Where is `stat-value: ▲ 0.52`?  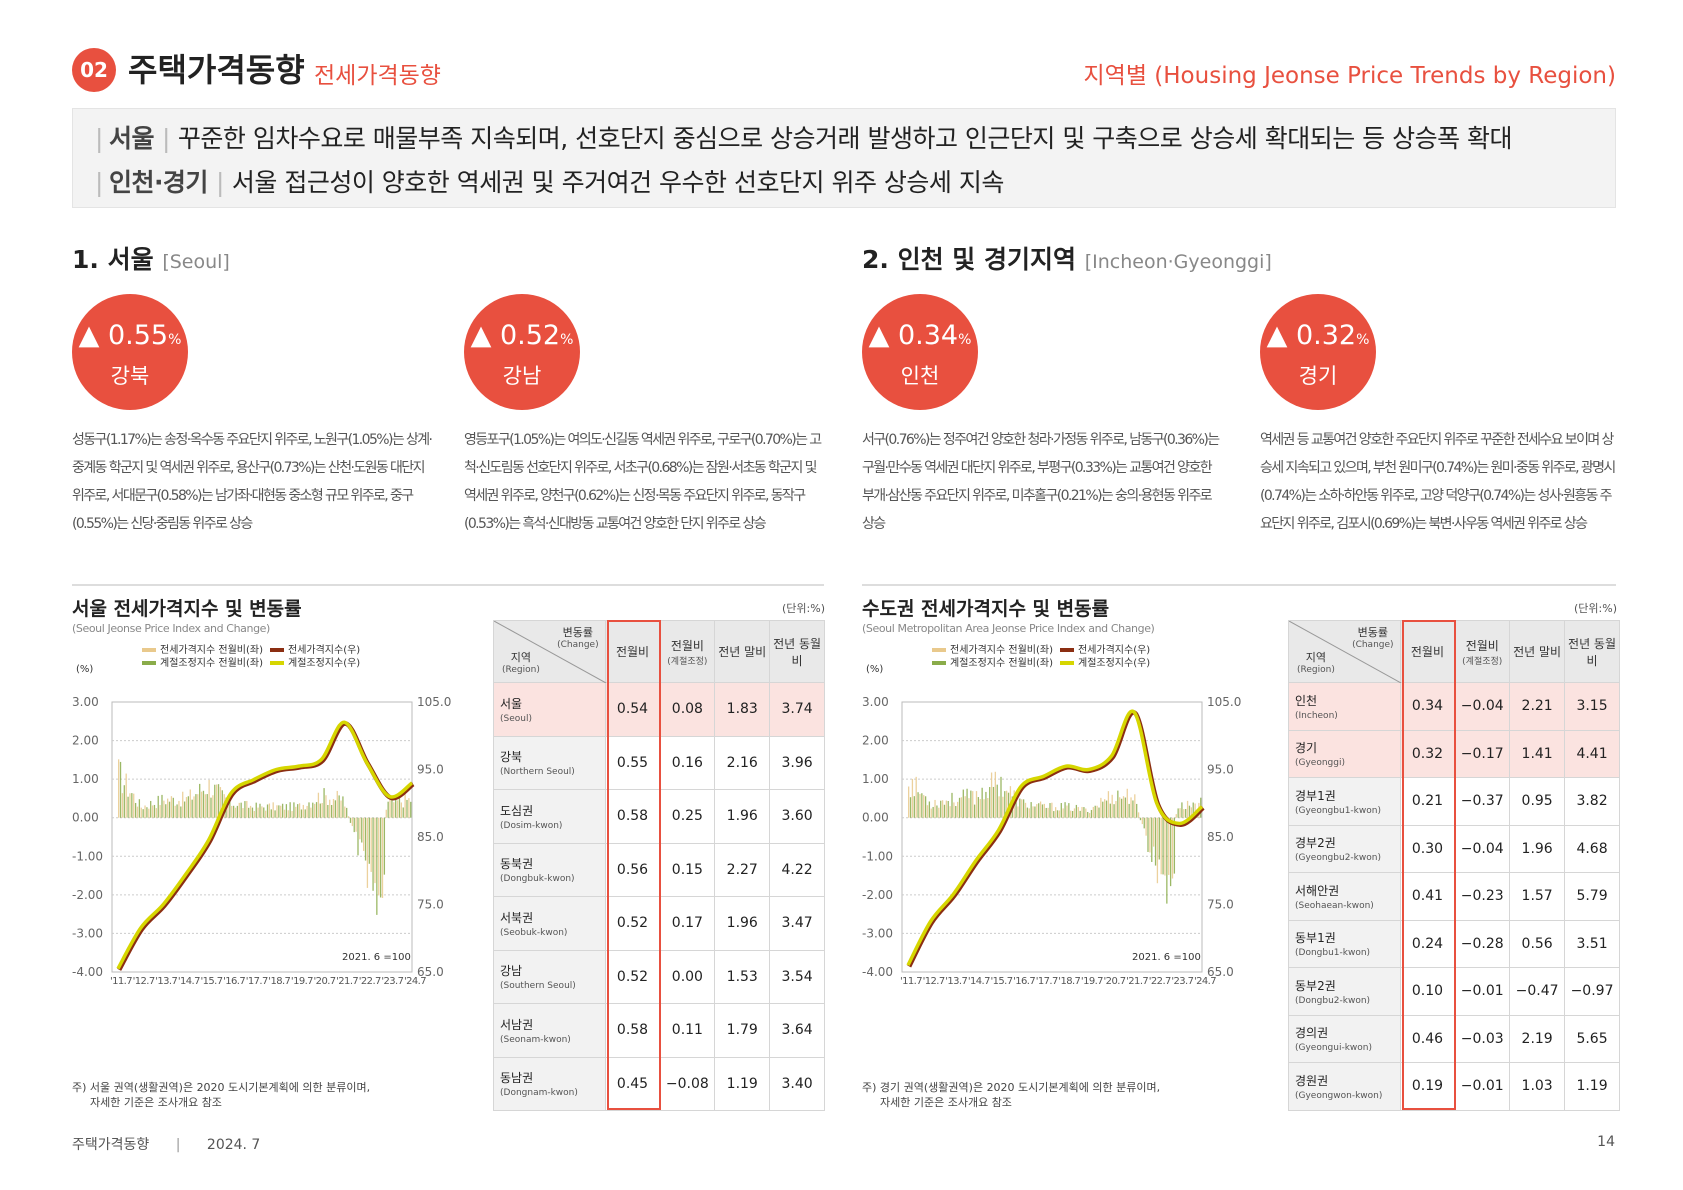
stat-value: ▲ 0.52 is located at coordinates (515, 335).